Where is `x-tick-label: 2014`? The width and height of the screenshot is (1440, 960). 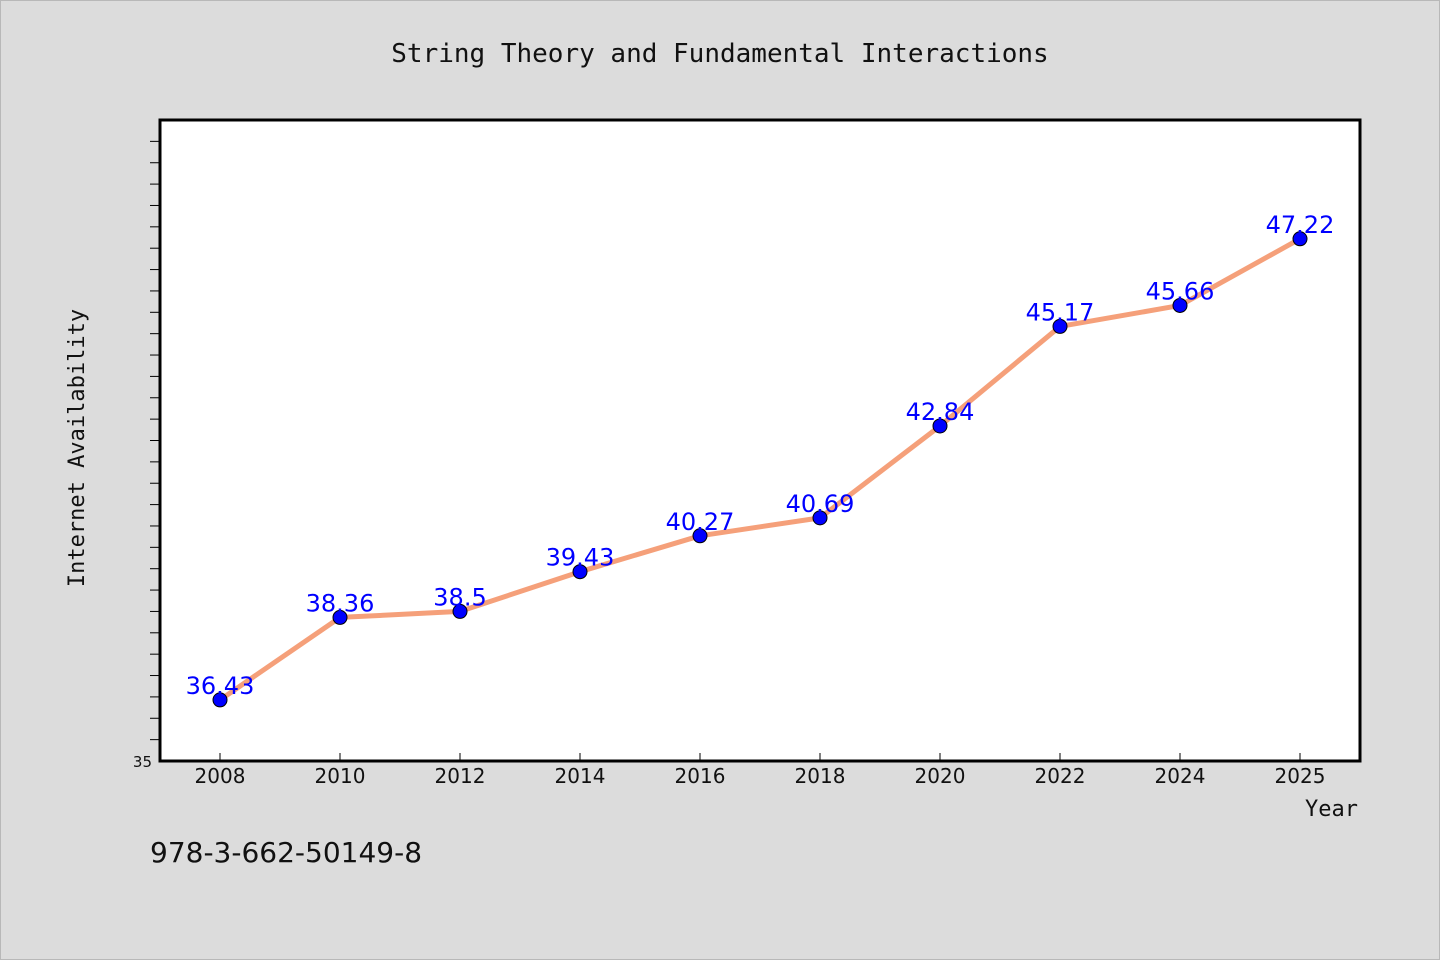 x-tick-label: 2014 is located at coordinates (580, 776).